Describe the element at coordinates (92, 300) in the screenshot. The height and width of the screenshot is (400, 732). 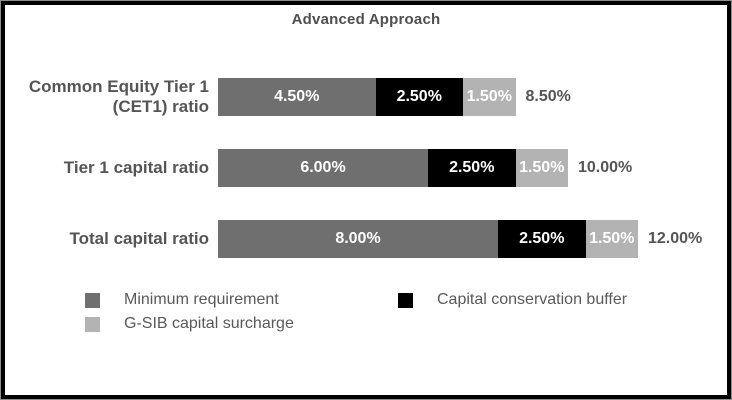
I see `legend-swatch-minimum-requirement` at that location.